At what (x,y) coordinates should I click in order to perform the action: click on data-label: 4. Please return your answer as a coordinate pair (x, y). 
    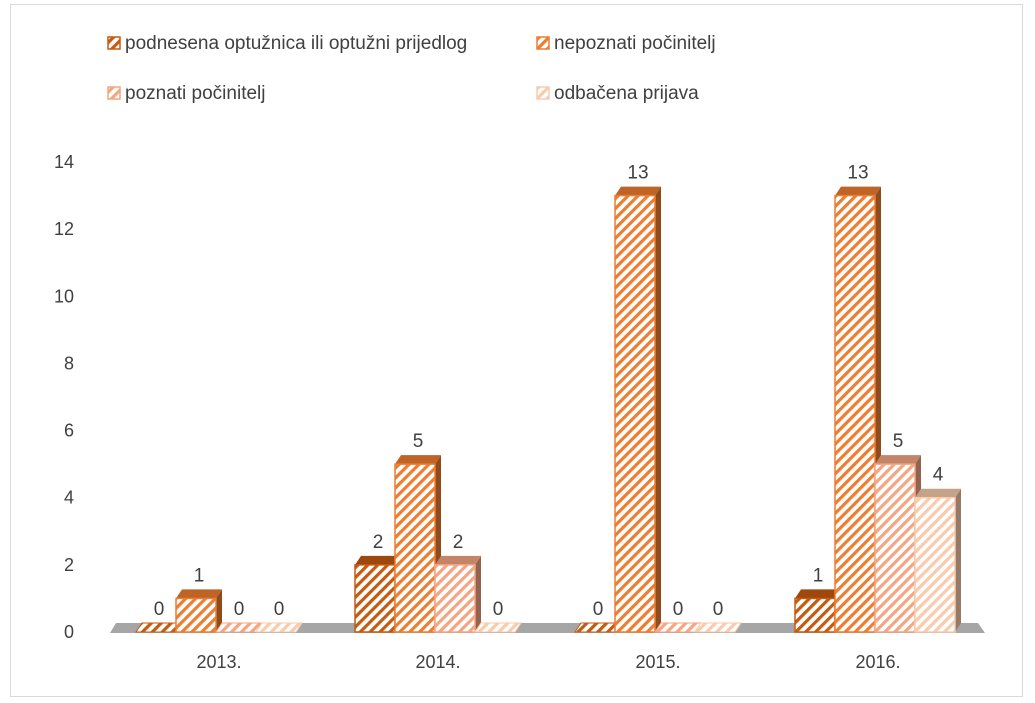
    Looking at the image, I should click on (938, 475).